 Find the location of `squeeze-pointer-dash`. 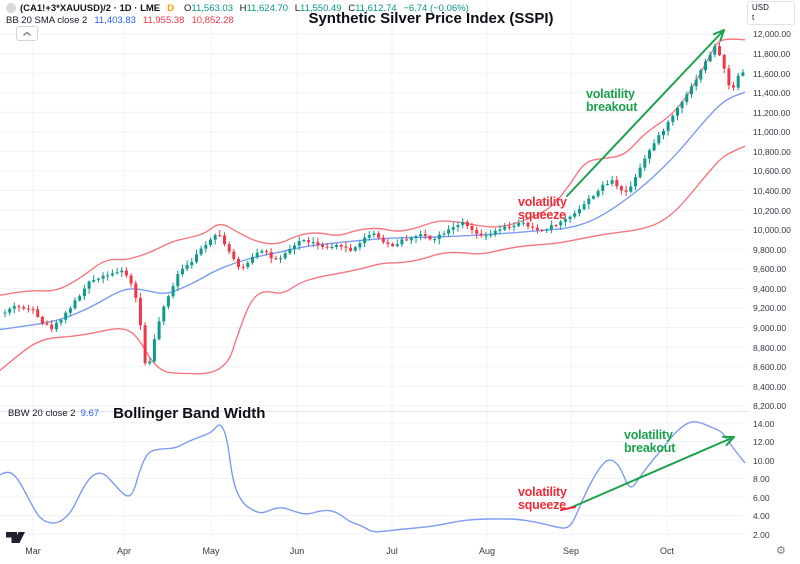

squeeze-pointer-dash is located at coordinates (568, 508).